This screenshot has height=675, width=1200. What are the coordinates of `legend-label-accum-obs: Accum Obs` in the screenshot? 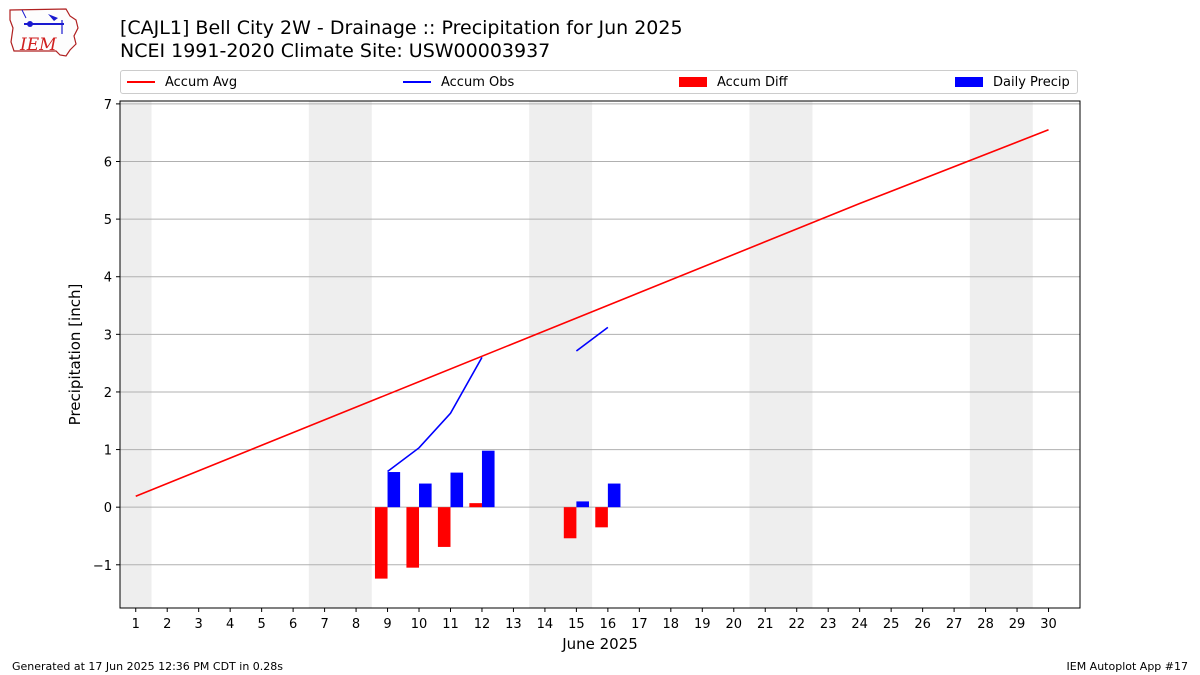 It's located at (478, 82).